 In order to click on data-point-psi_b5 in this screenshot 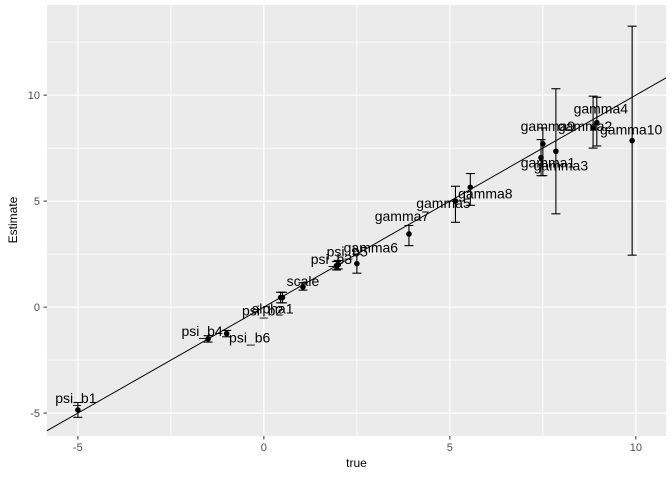, I will do `click(338, 264)`.